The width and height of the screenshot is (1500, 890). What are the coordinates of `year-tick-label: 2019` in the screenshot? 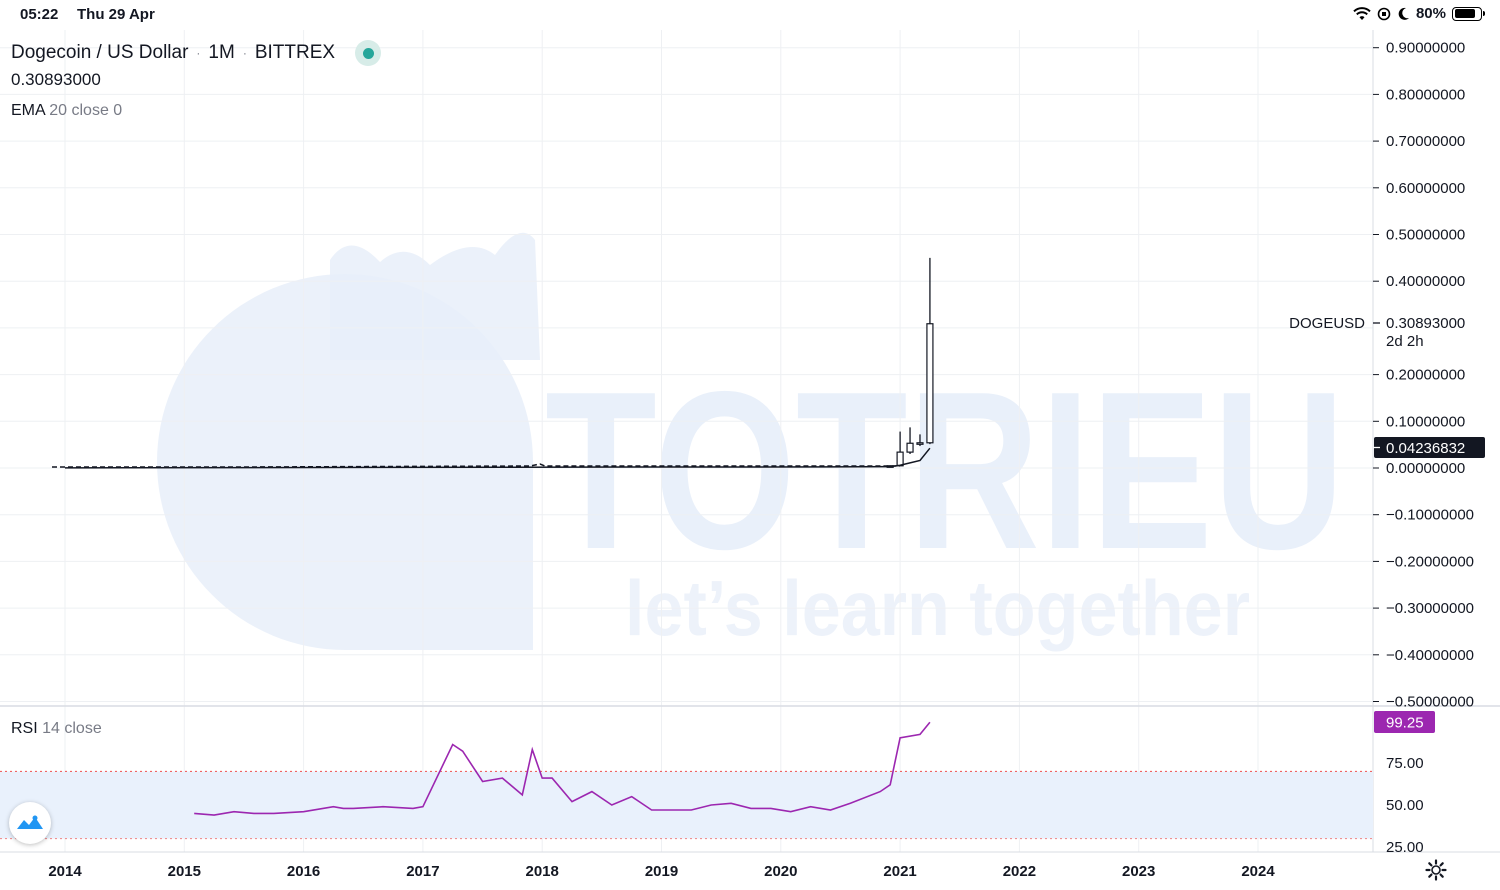 It's located at (661, 871).